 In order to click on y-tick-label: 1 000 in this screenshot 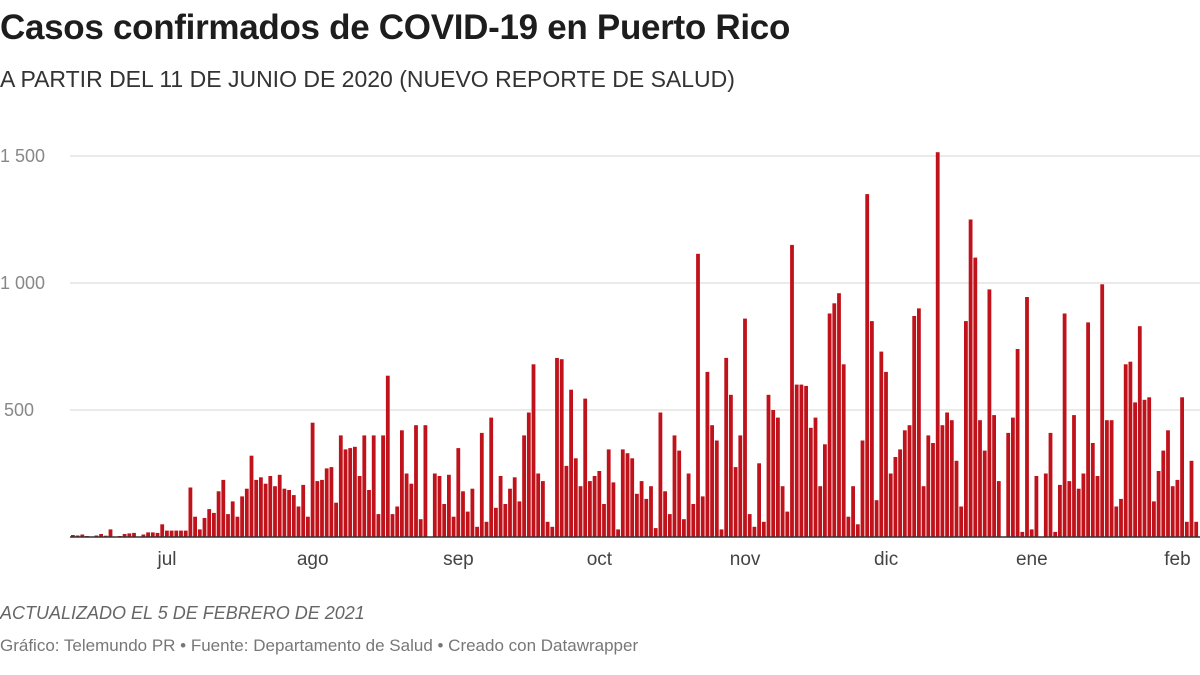, I will do `click(22, 283)`.